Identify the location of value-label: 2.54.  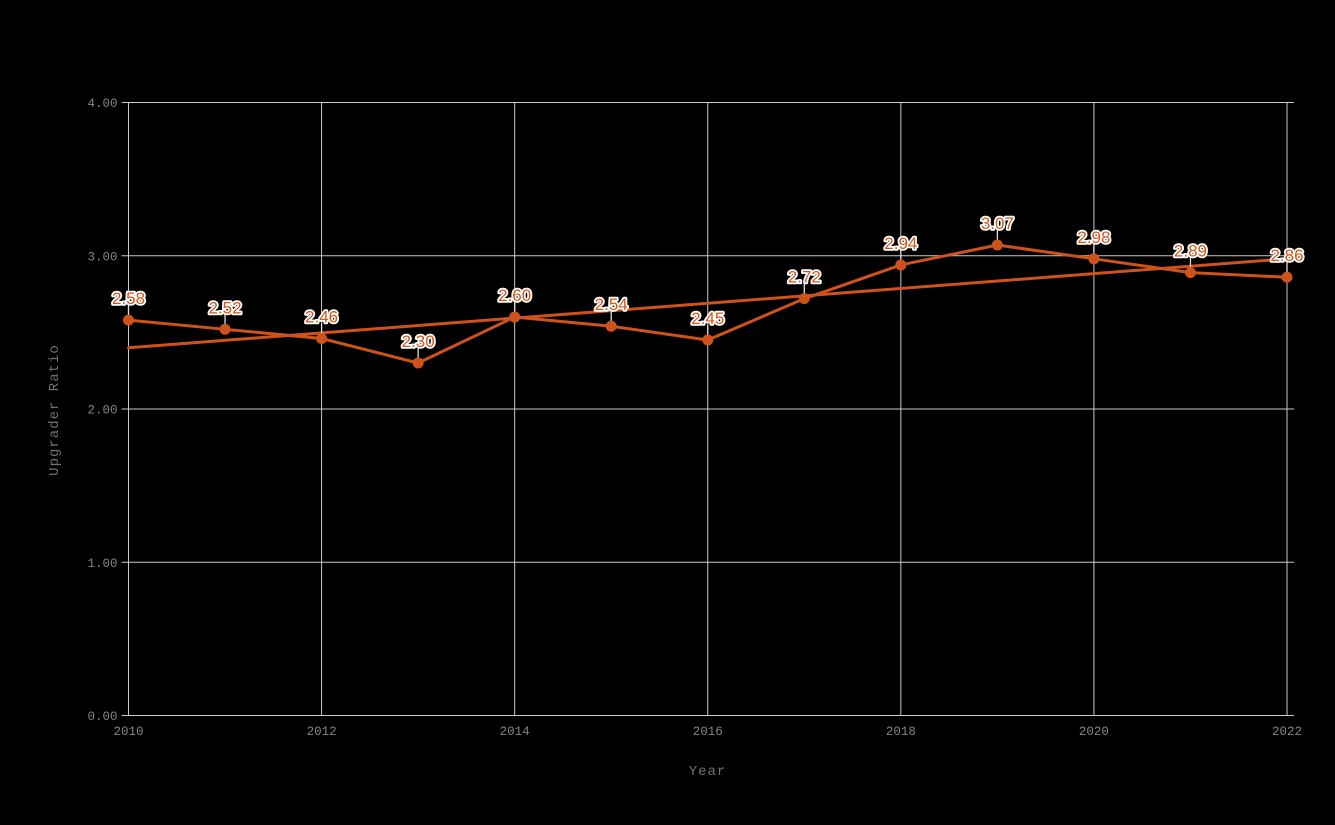
(611, 304).